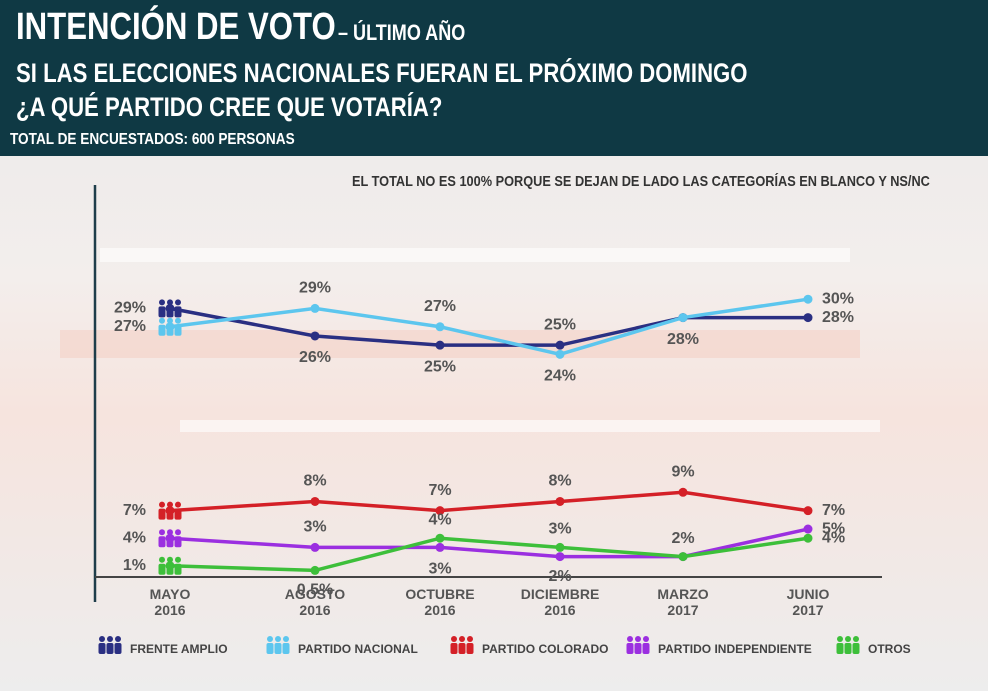 The height and width of the screenshot is (691, 988). What do you see at coordinates (682, 538) in the screenshot?
I see `data-label: 2%` at bounding box center [682, 538].